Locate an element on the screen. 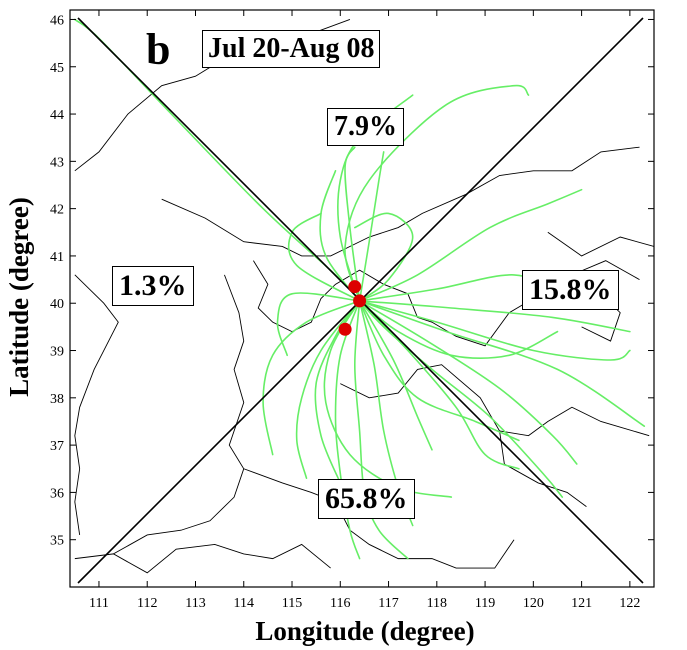 The height and width of the screenshot is (650, 687). north-percent-label: 7.9% is located at coordinates (365, 127).